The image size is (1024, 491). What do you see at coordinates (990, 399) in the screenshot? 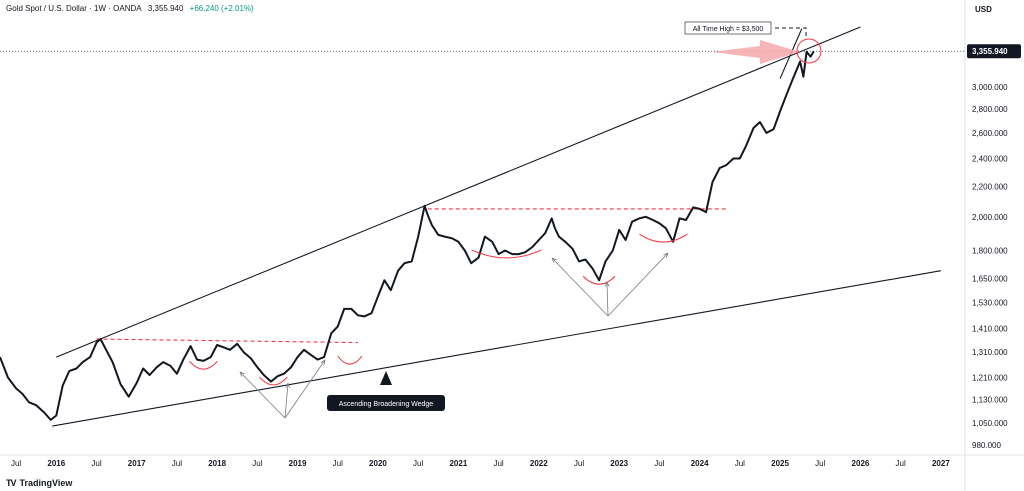
I see `y-tick-label: 1,130.000` at bounding box center [990, 399].